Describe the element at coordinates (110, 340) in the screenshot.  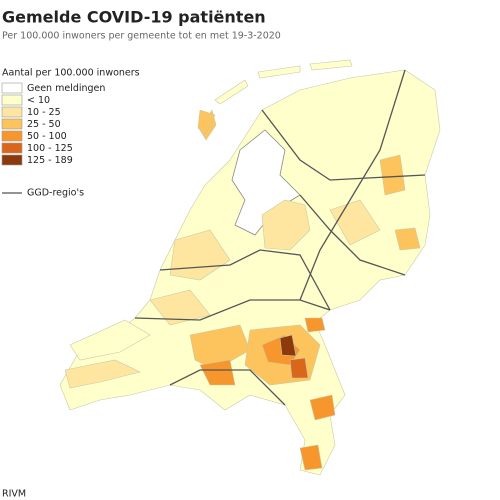
I see `zeeland` at that location.